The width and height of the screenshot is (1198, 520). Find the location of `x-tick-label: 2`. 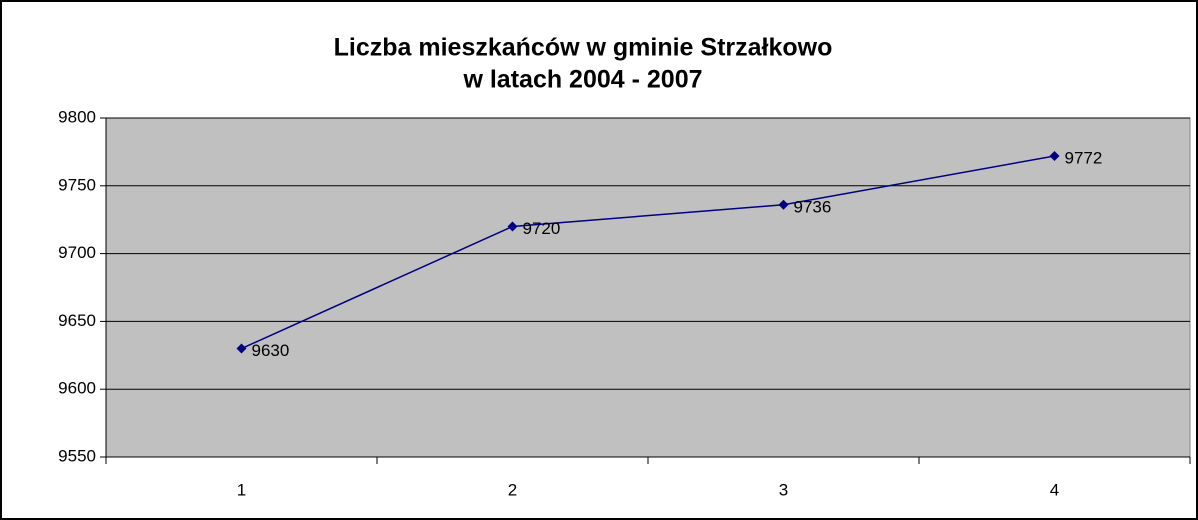

x-tick-label: 2 is located at coordinates (512, 489).